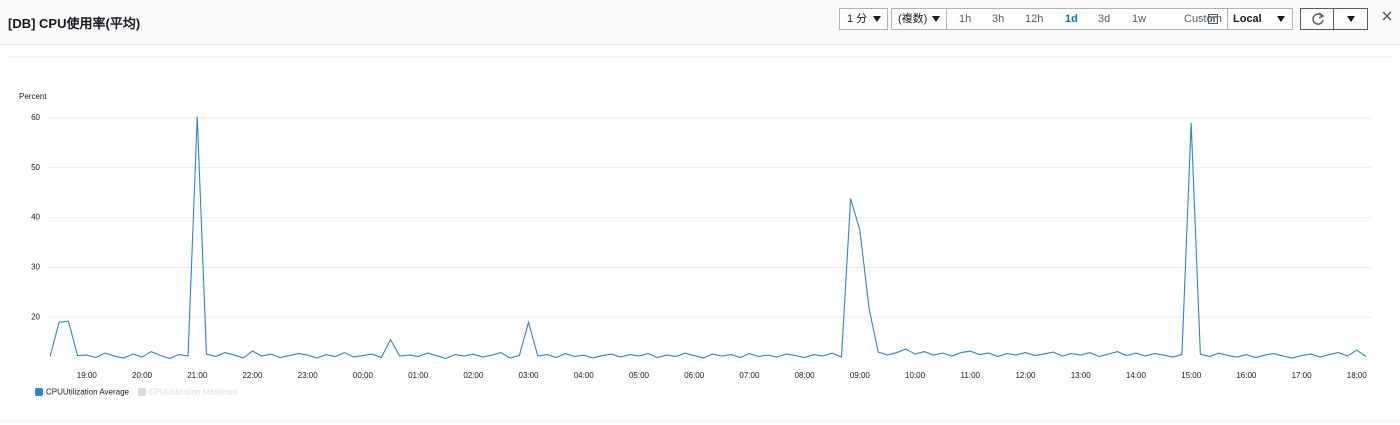 The height and width of the screenshot is (425, 1400). What do you see at coordinates (87, 375) in the screenshot?
I see `x-tick-label: 19:00` at bounding box center [87, 375].